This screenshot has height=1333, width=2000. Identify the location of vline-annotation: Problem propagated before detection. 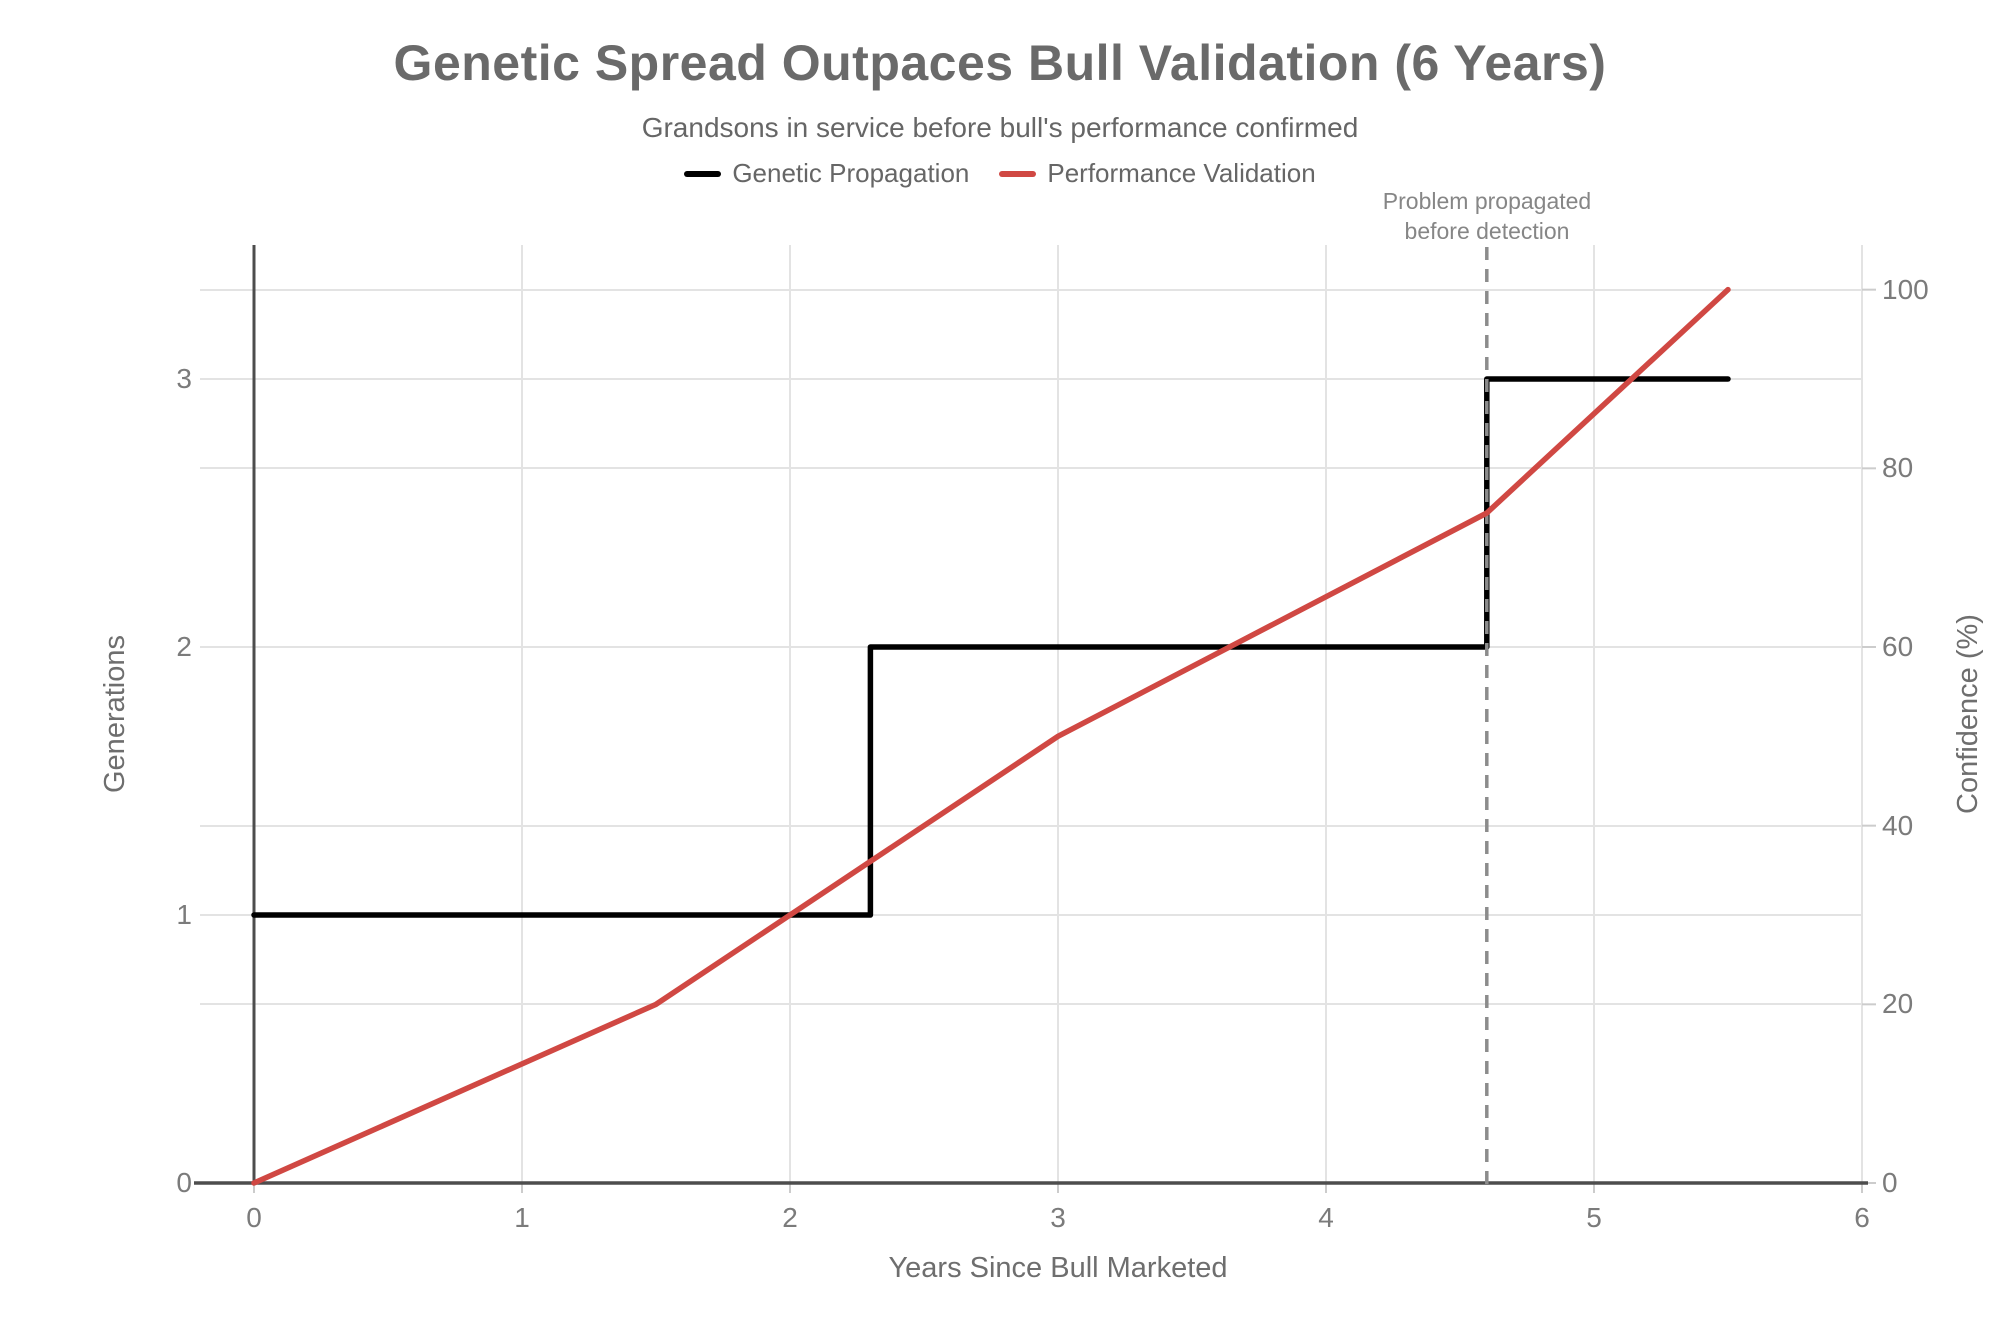
(1487, 216).